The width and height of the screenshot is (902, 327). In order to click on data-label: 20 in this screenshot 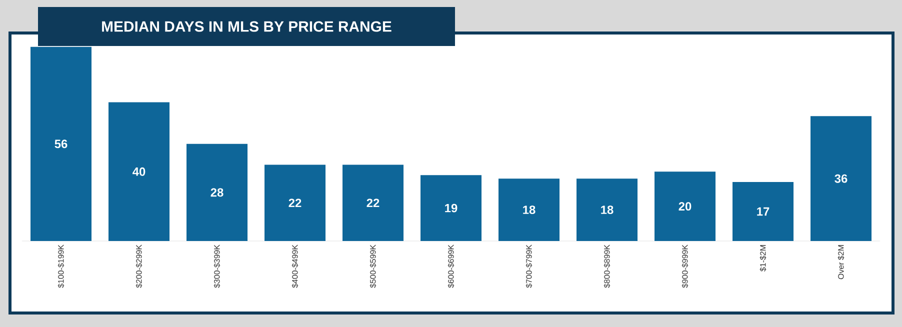, I will do `click(685, 206)`.